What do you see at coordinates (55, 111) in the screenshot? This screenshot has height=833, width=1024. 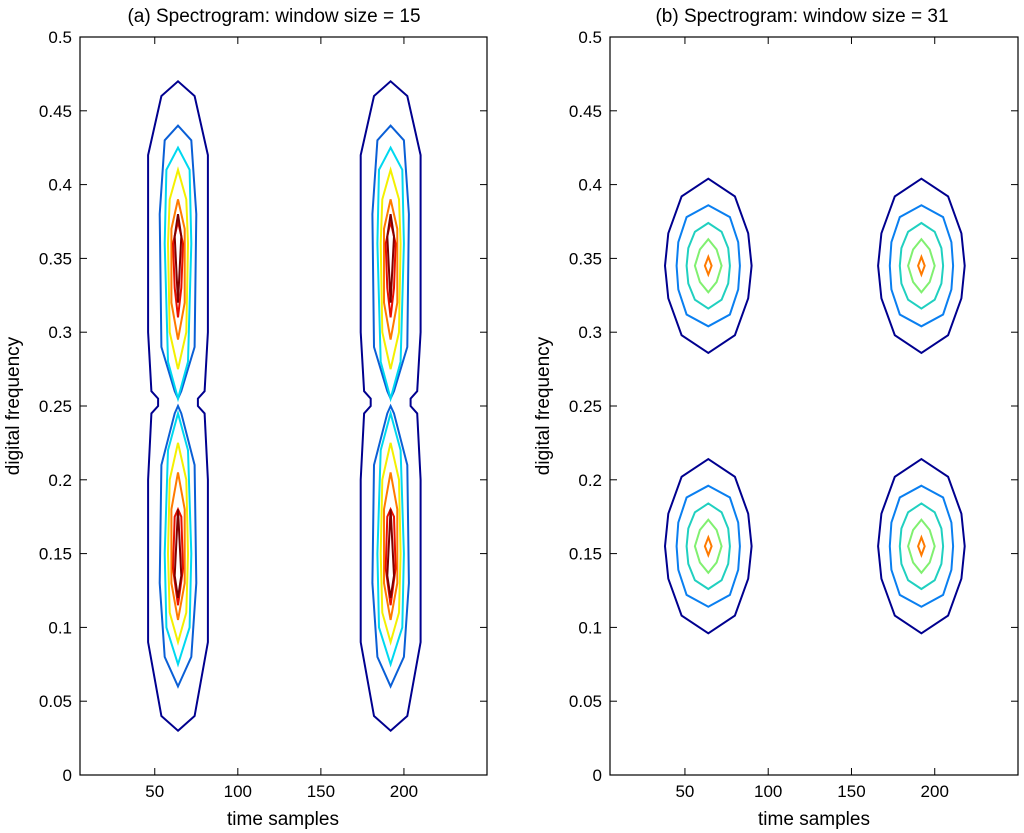 I see `panel-a-y-tick-label: 0.45` at bounding box center [55, 111].